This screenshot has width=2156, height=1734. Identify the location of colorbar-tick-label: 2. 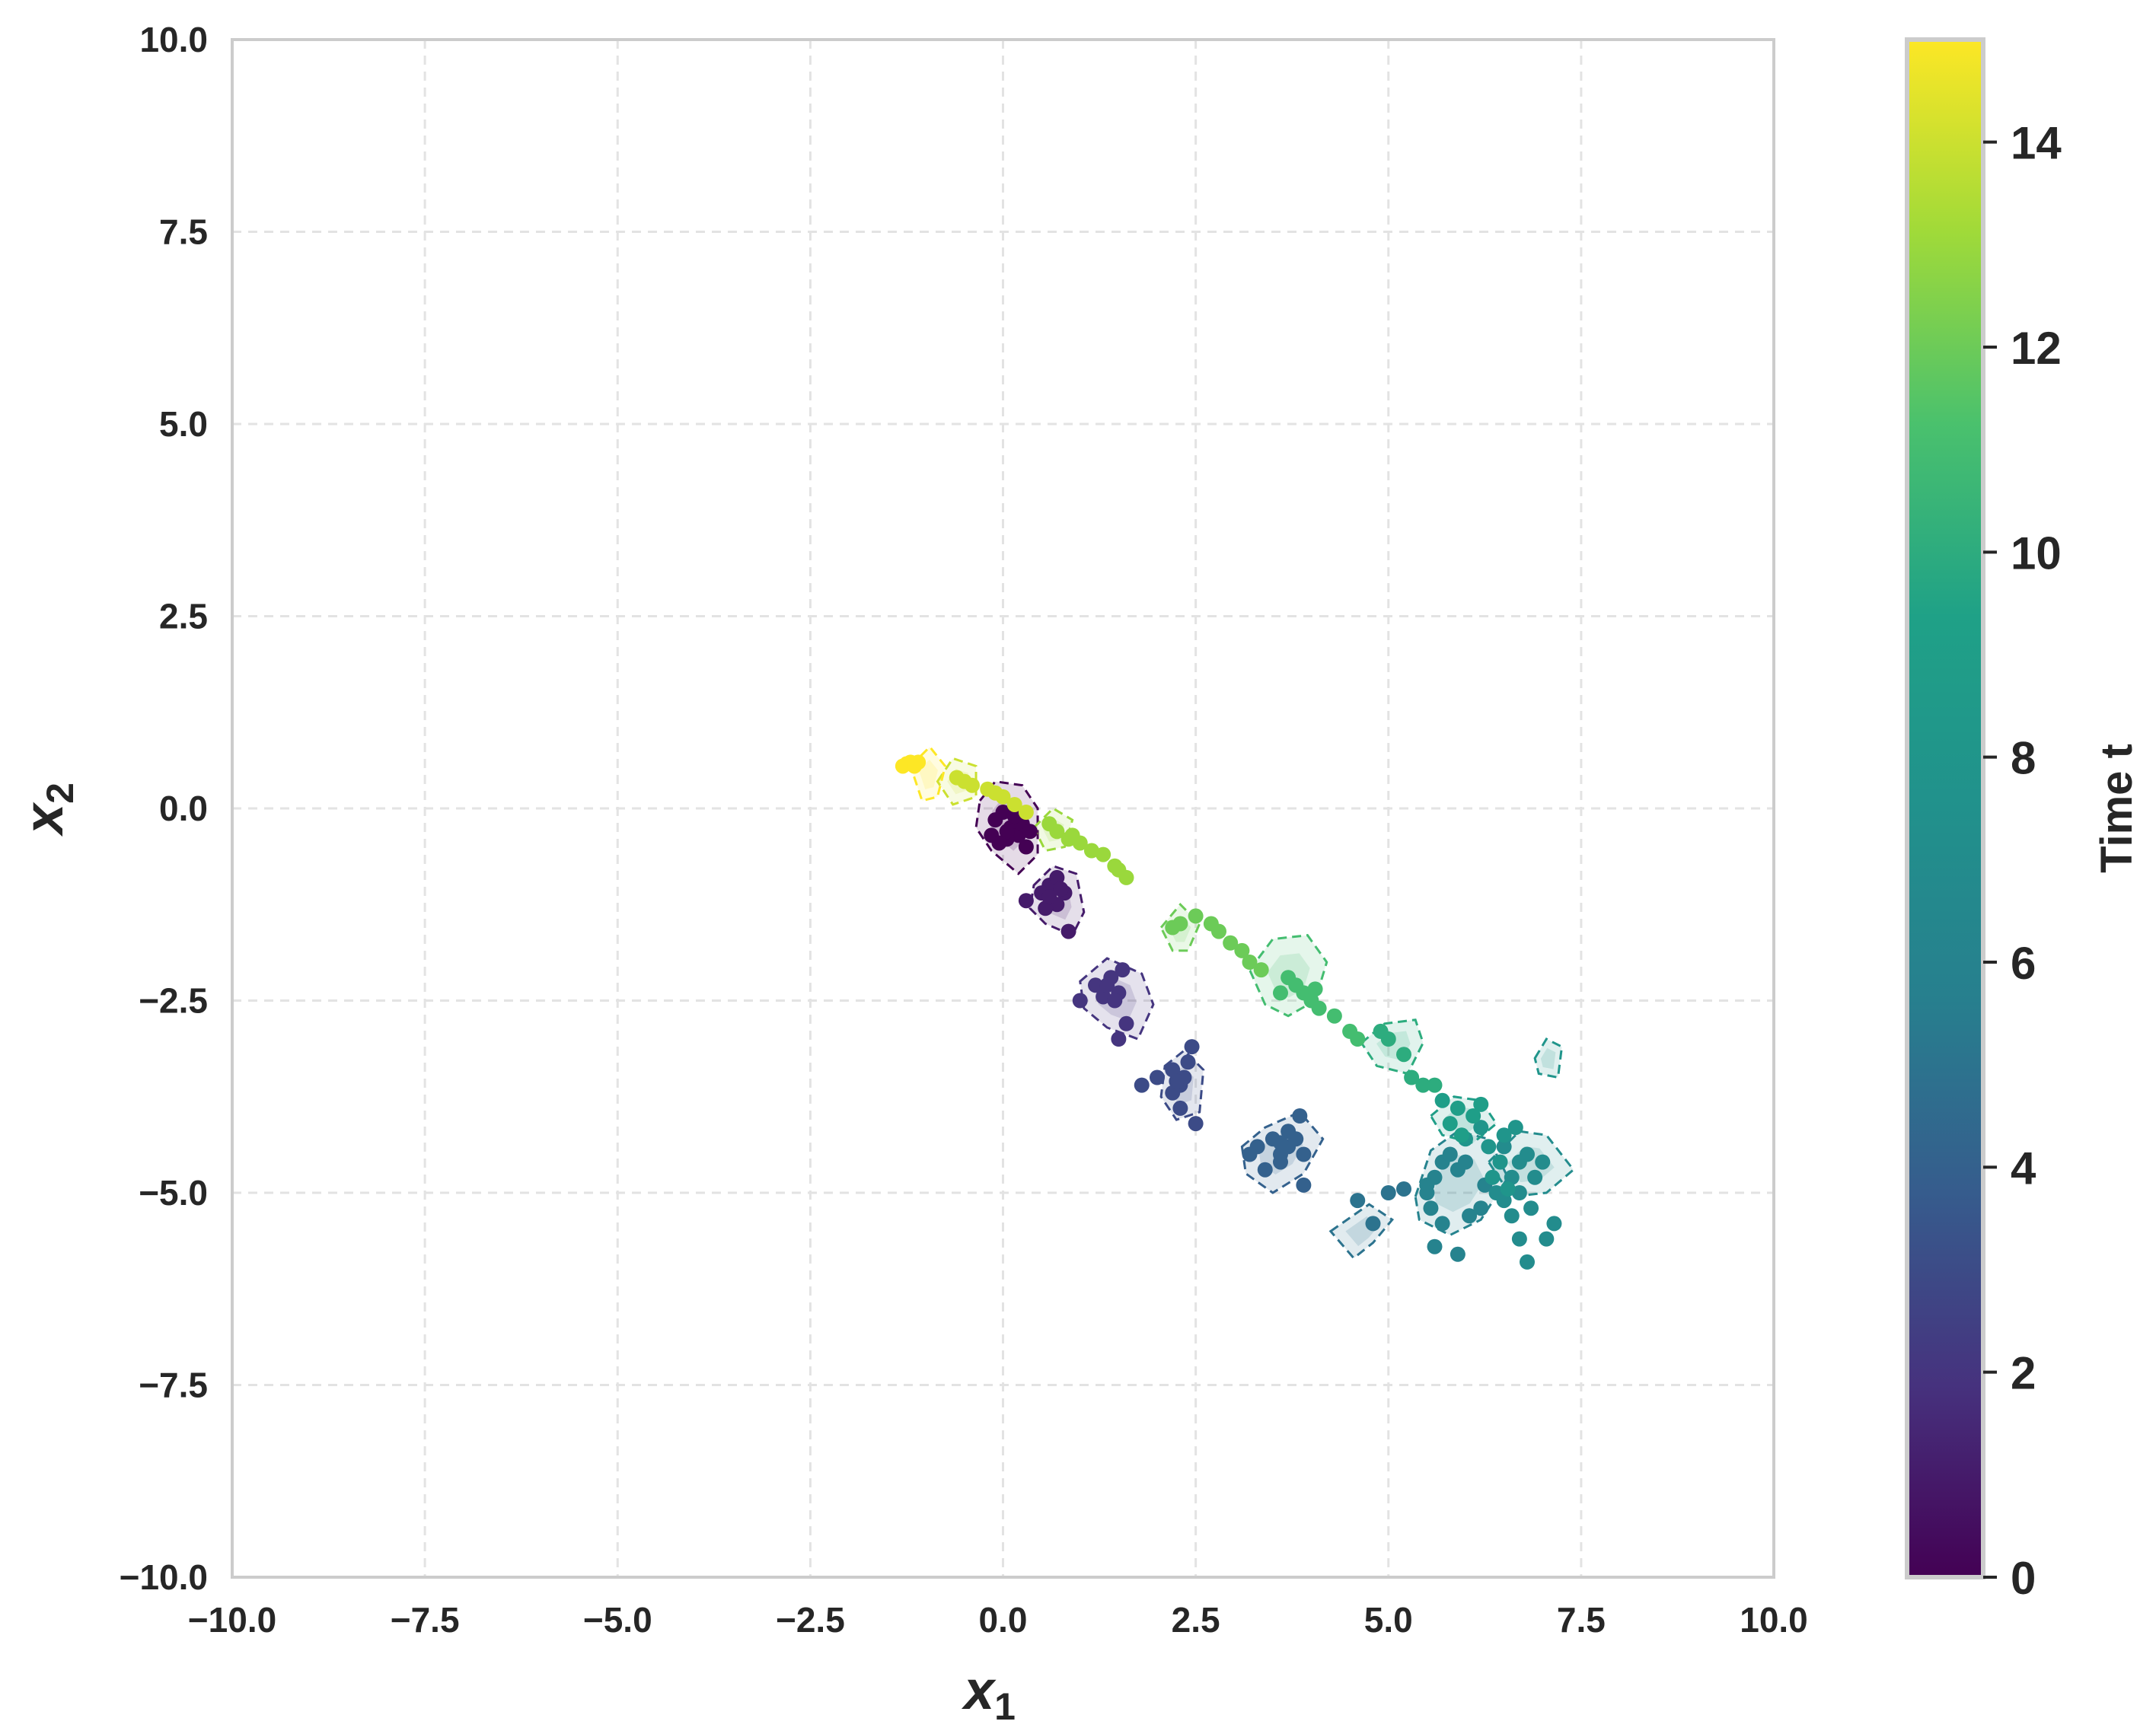
(2024, 1373).